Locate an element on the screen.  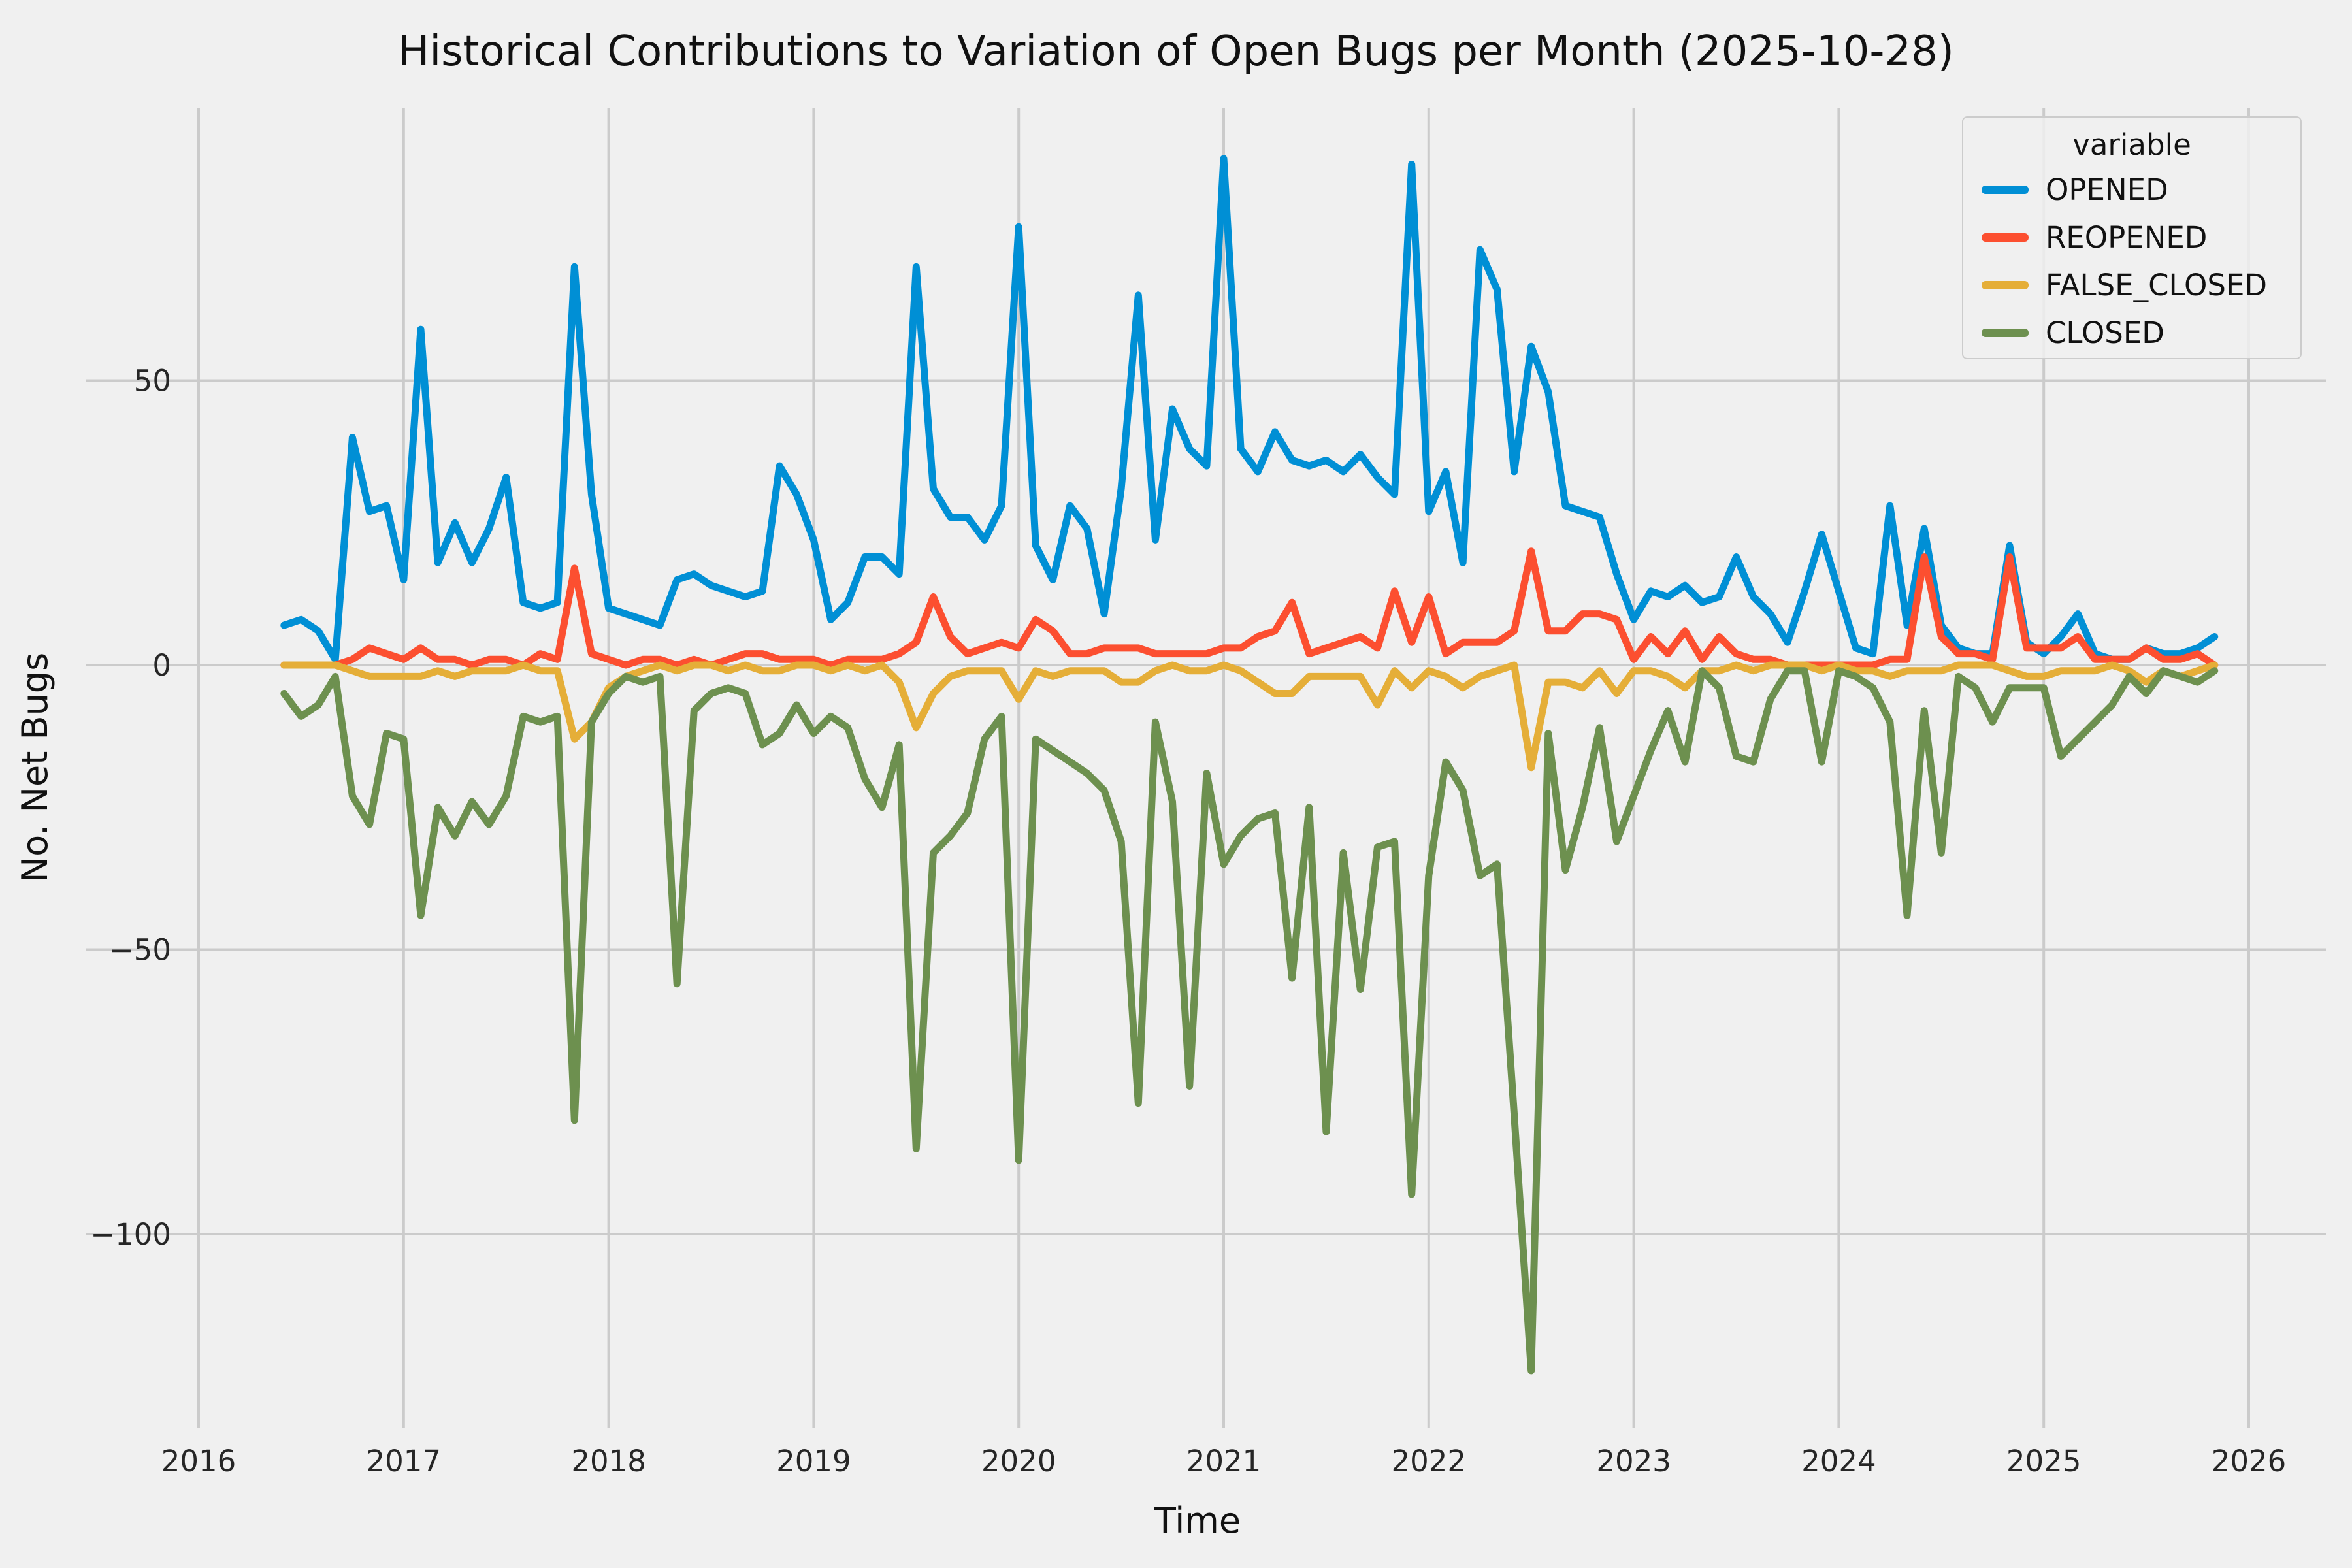
x-tick-label: 2020 is located at coordinates (1018, 1461).